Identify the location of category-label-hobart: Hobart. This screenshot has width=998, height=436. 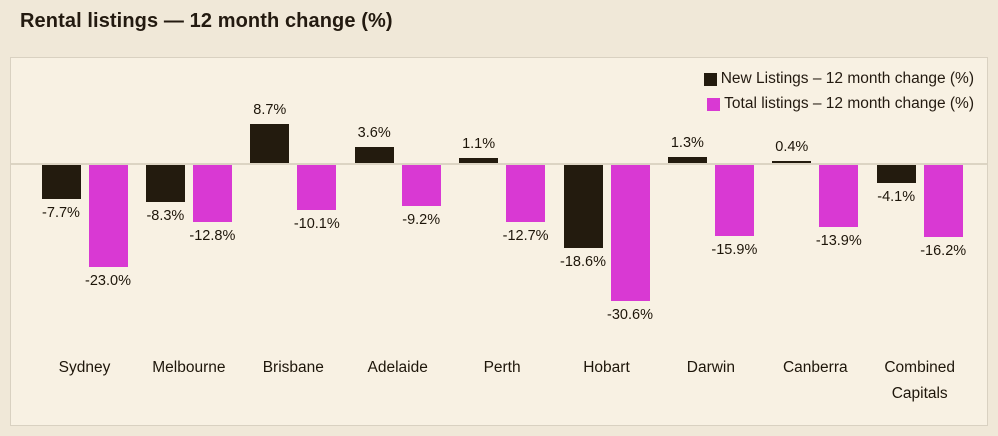
(606, 367).